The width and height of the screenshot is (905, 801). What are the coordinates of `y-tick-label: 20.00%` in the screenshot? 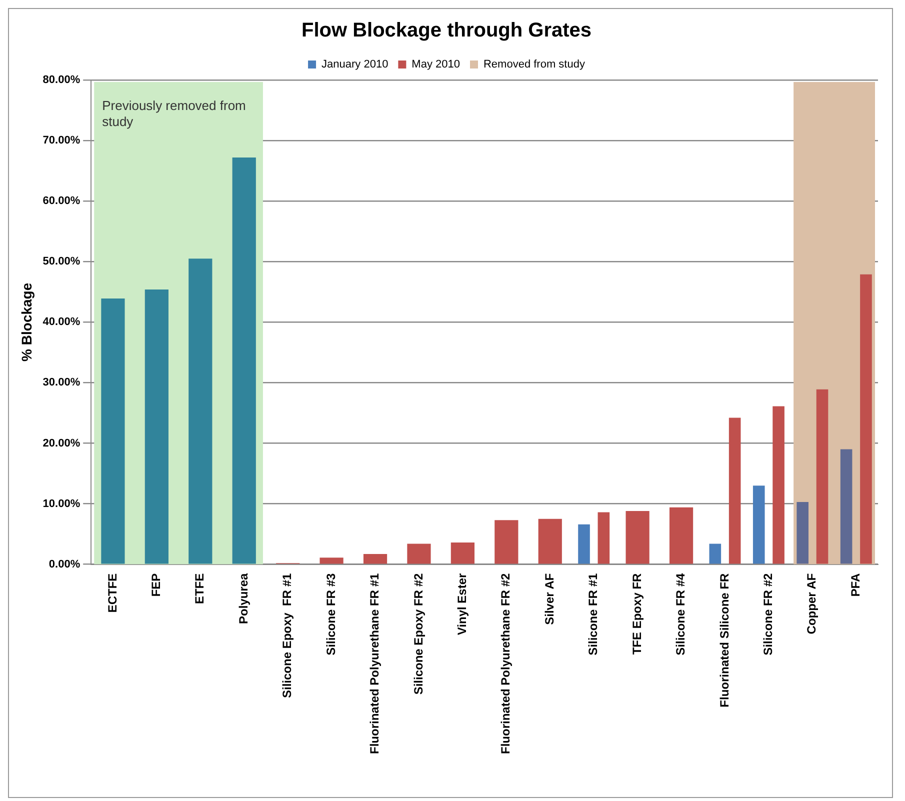 It's located at (61, 443).